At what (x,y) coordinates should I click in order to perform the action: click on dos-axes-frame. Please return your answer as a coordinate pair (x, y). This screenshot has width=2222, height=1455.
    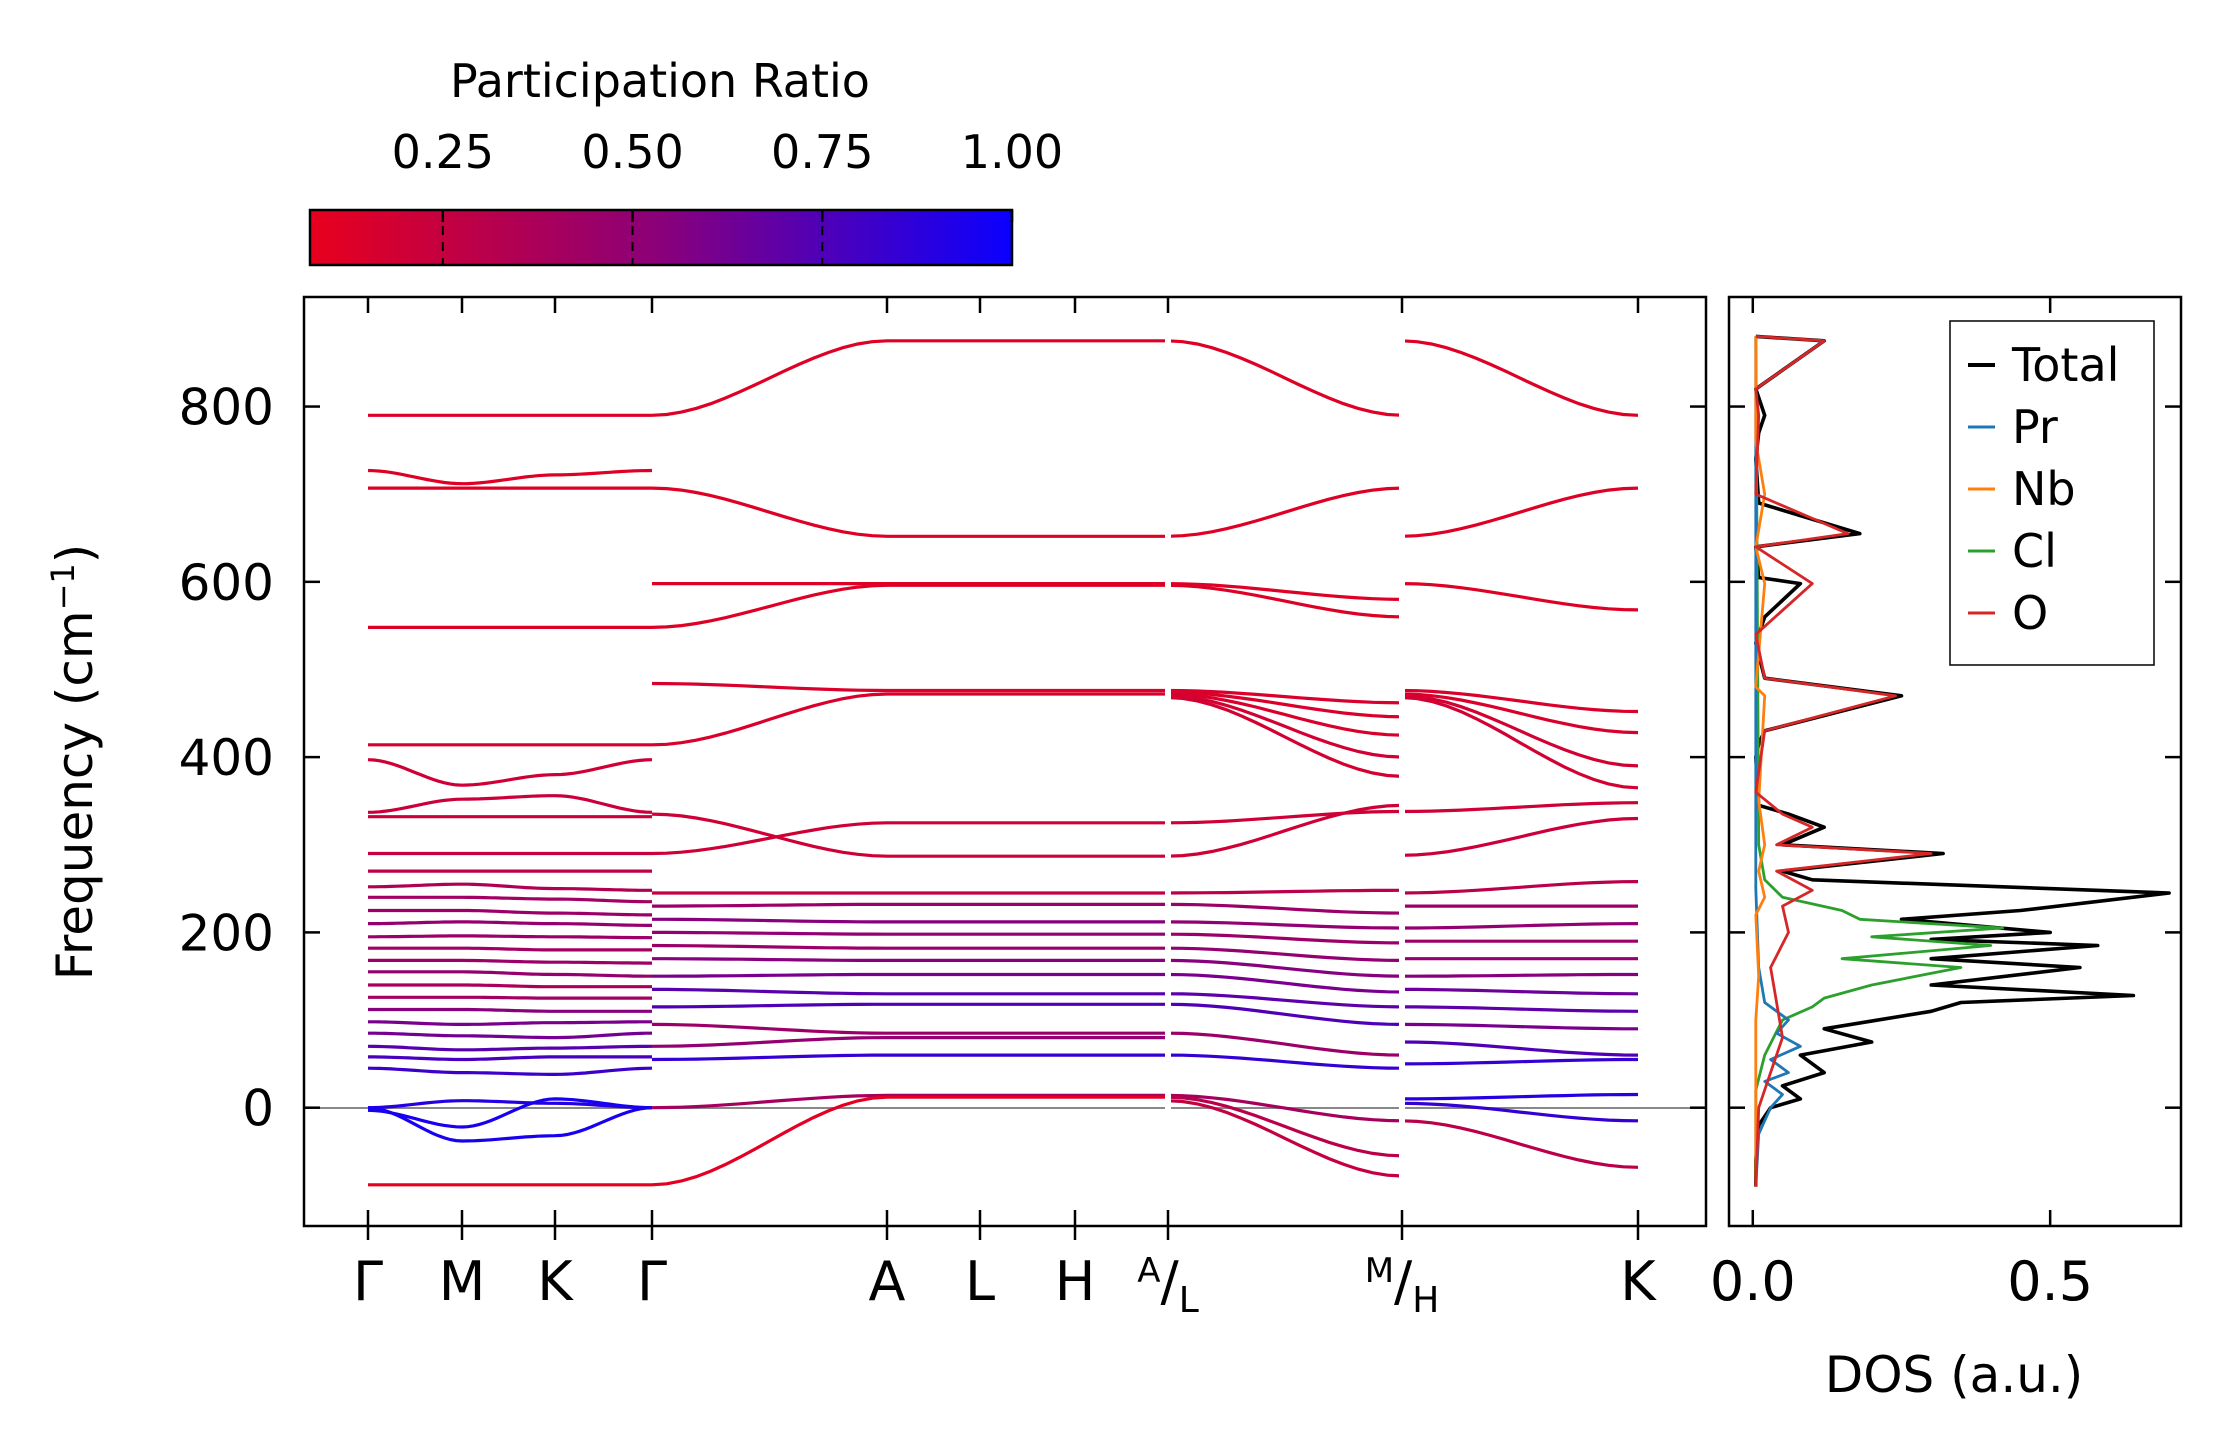
    Looking at the image, I should click on (1955, 761).